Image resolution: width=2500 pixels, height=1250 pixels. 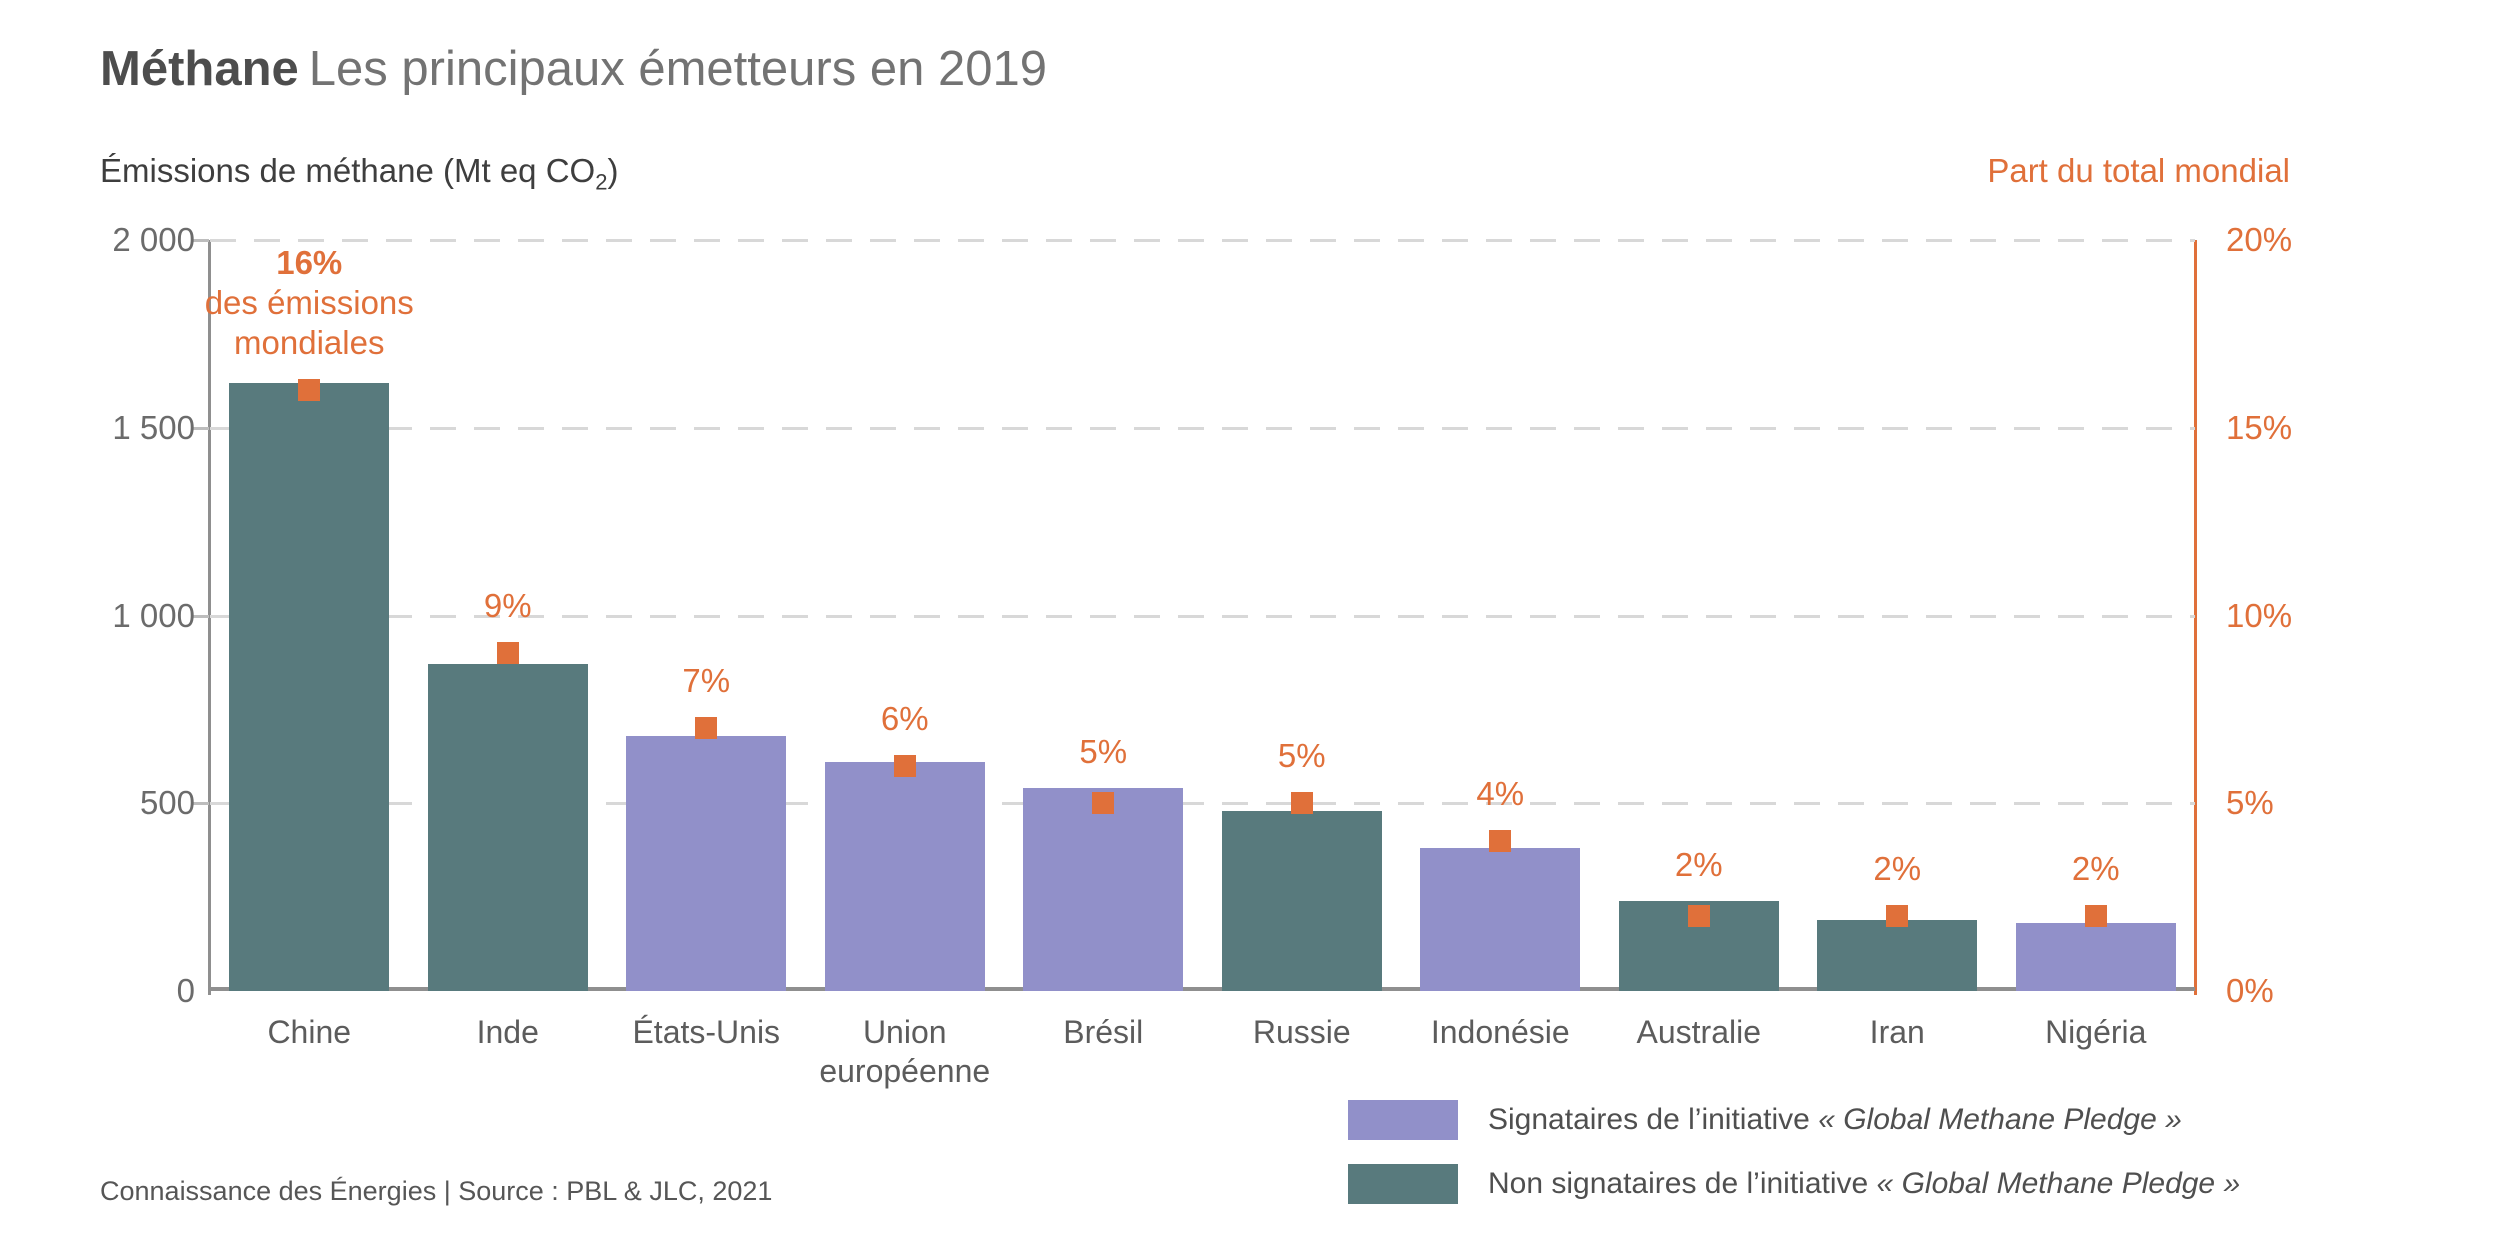 I want to click on share-label-nigeria: 2%, so click(x=2095, y=868).